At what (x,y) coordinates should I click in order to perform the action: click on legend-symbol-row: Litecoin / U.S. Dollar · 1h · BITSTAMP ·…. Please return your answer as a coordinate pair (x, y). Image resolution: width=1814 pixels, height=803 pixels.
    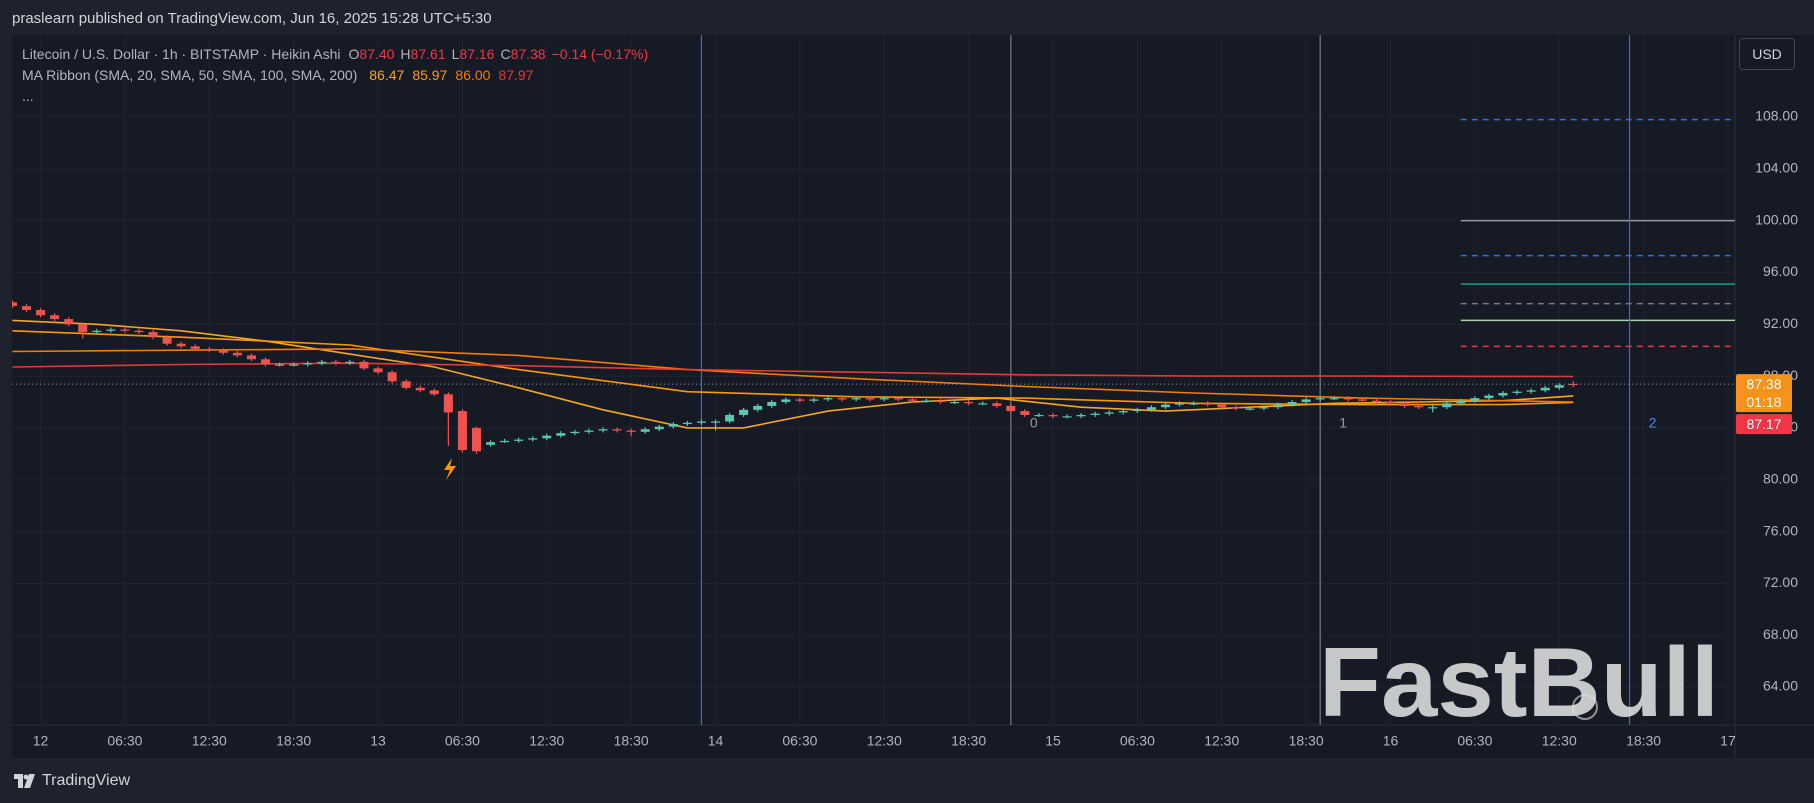
    Looking at the image, I should click on (338, 54).